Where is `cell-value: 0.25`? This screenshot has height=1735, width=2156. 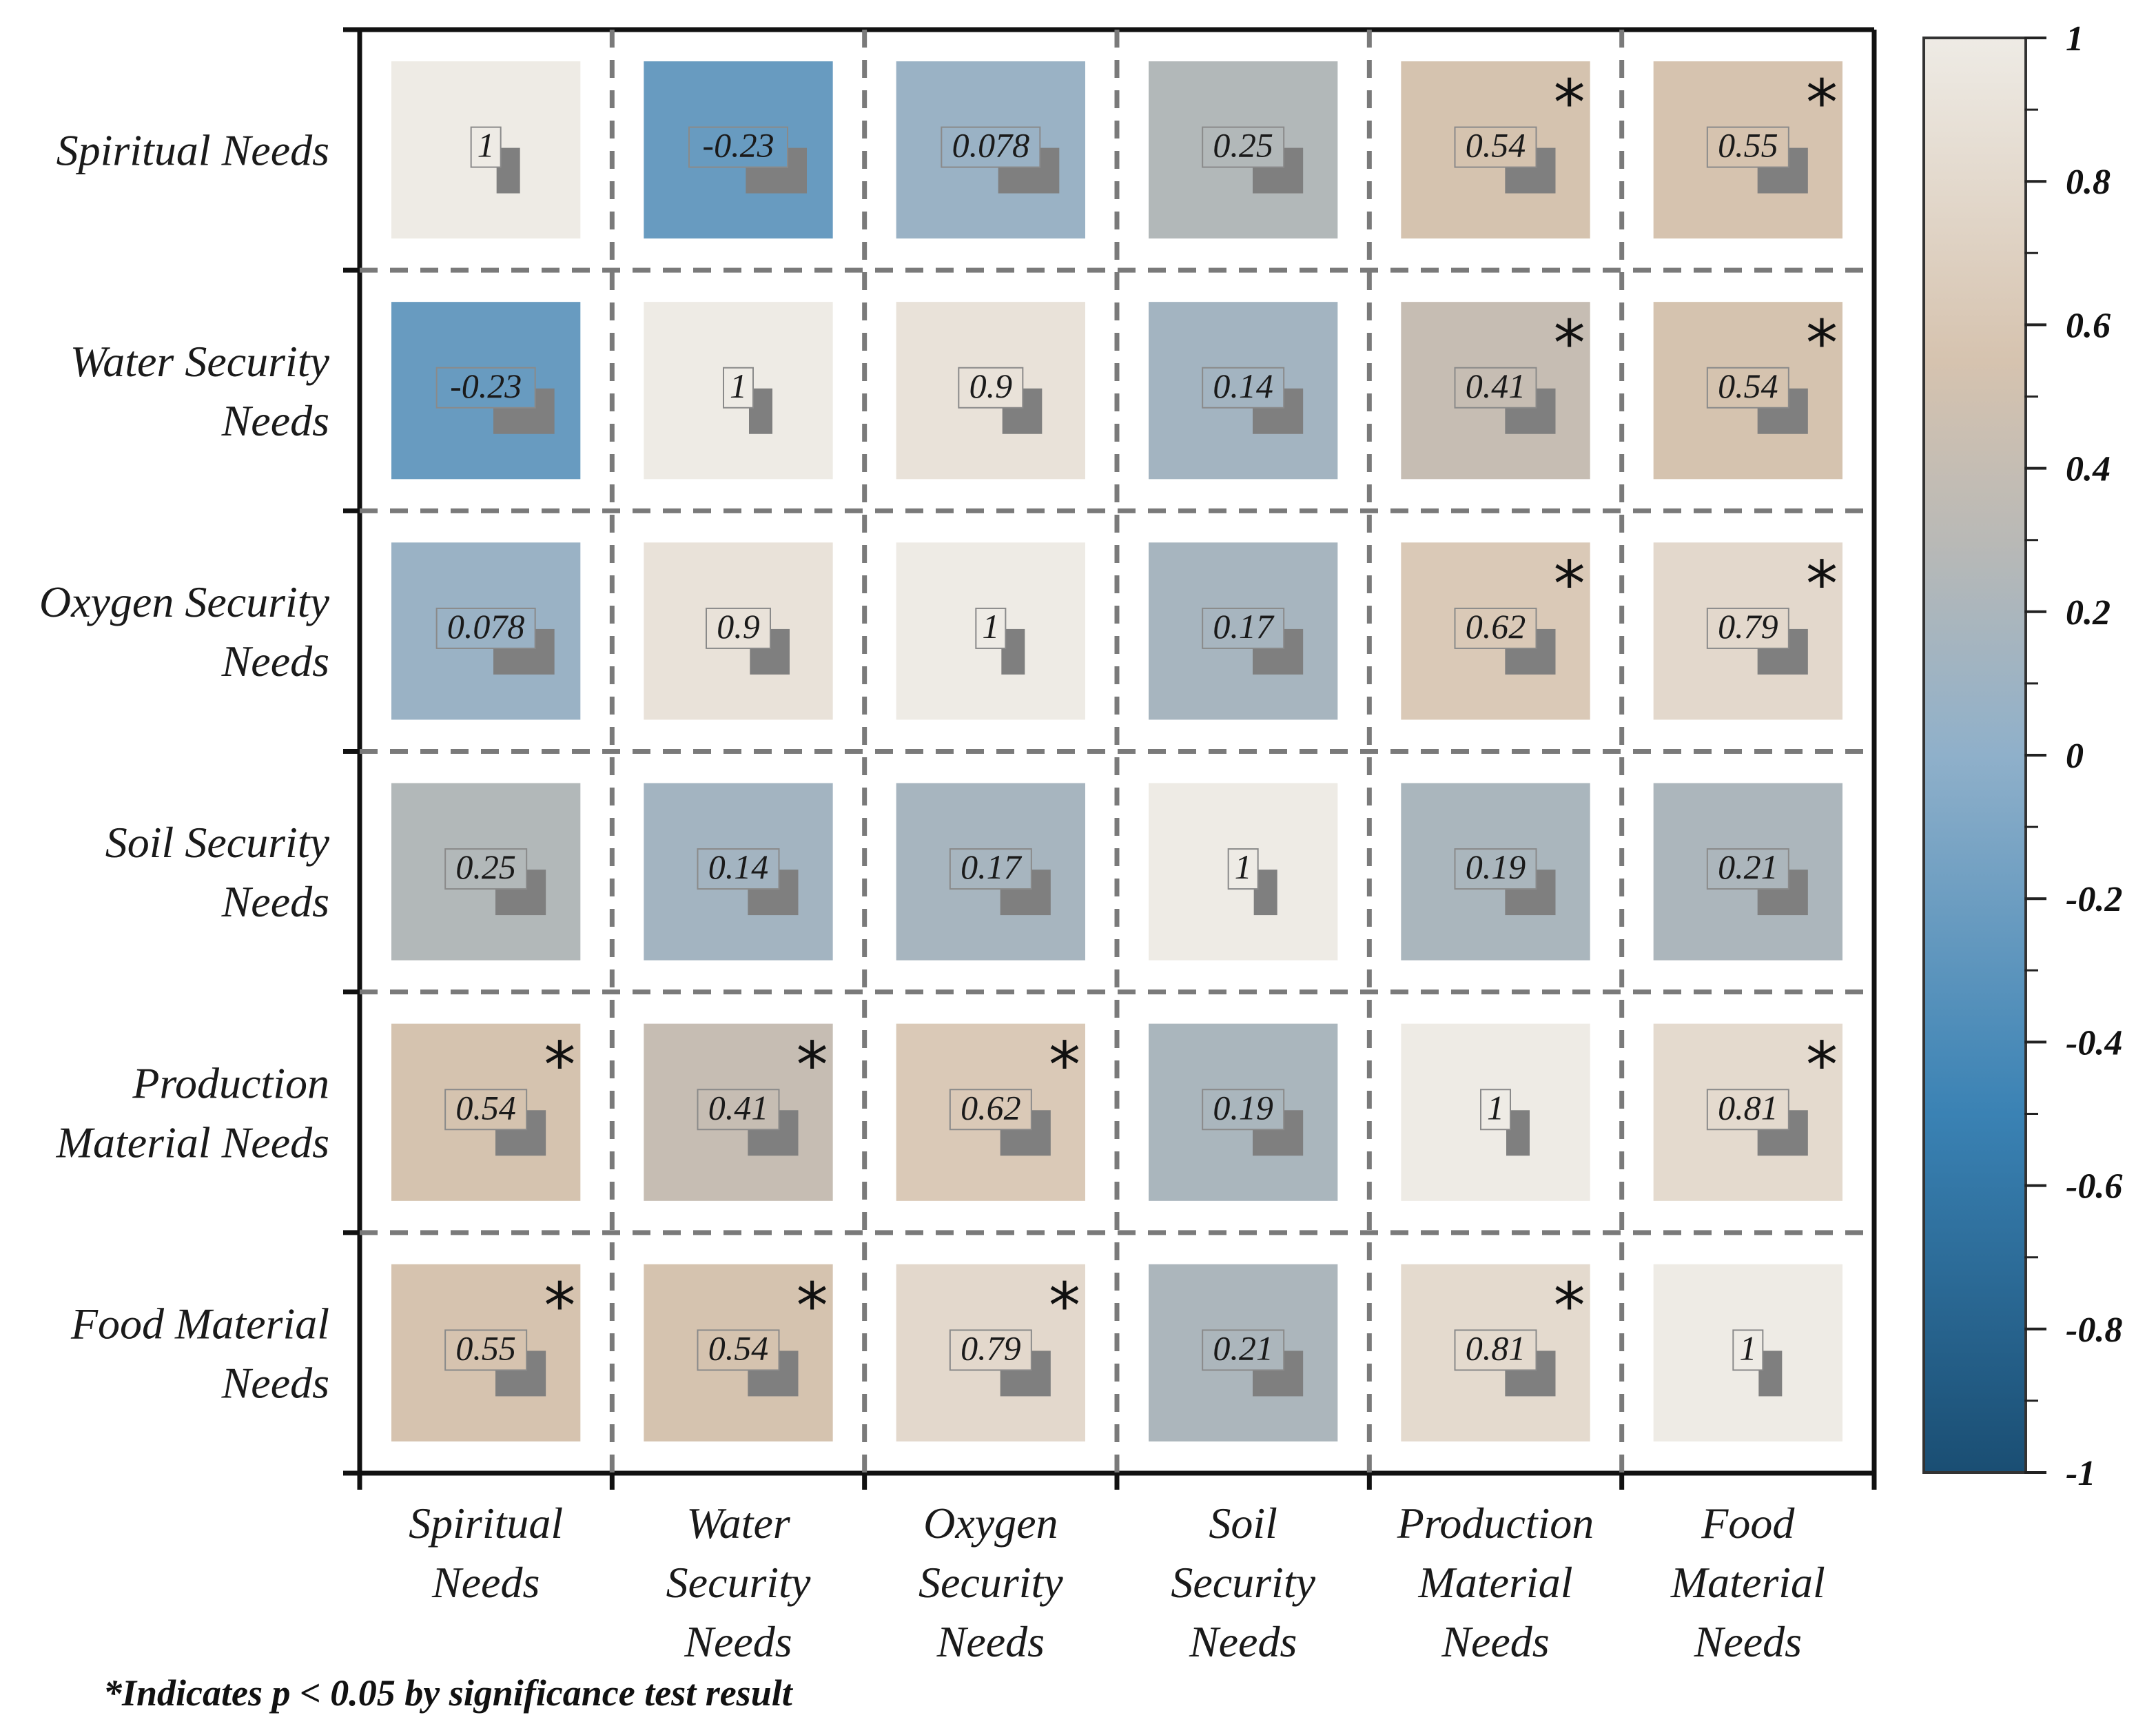 cell-value: 0.25 is located at coordinates (1243, 145).